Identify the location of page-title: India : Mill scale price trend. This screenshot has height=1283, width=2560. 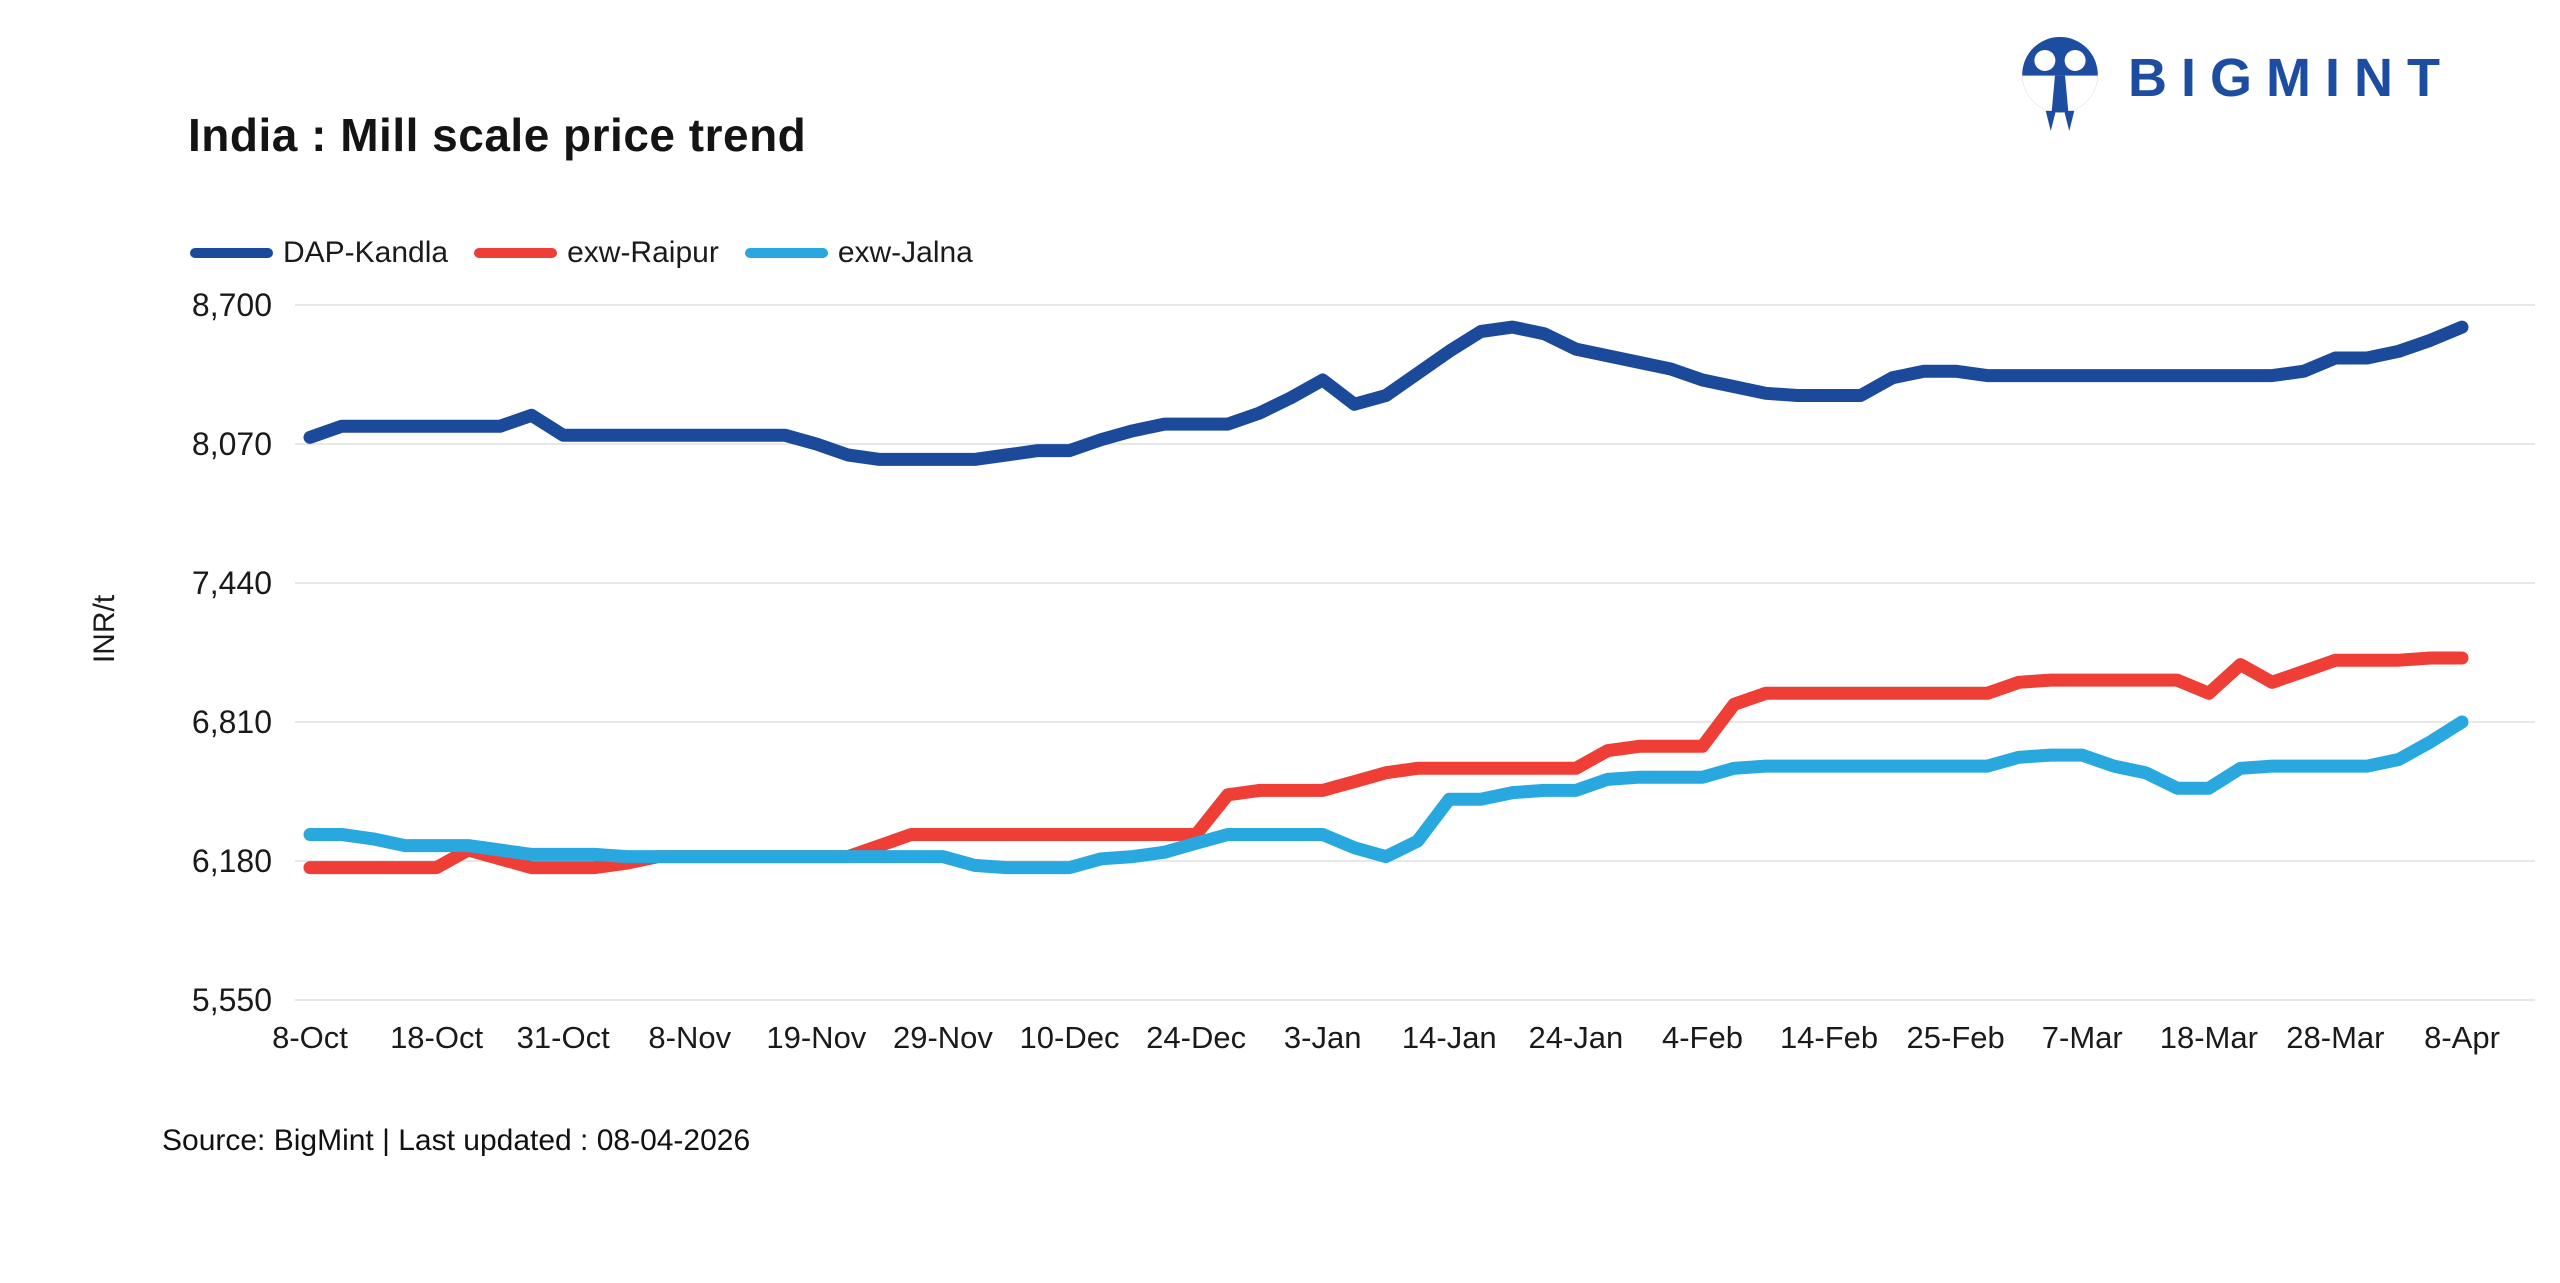
(497, 135).